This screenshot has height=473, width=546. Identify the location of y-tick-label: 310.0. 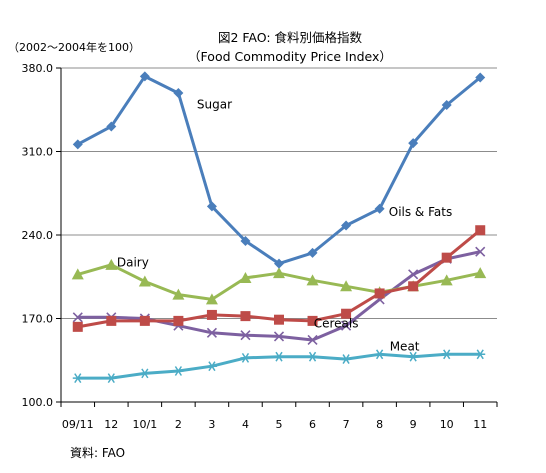
(38, 152).